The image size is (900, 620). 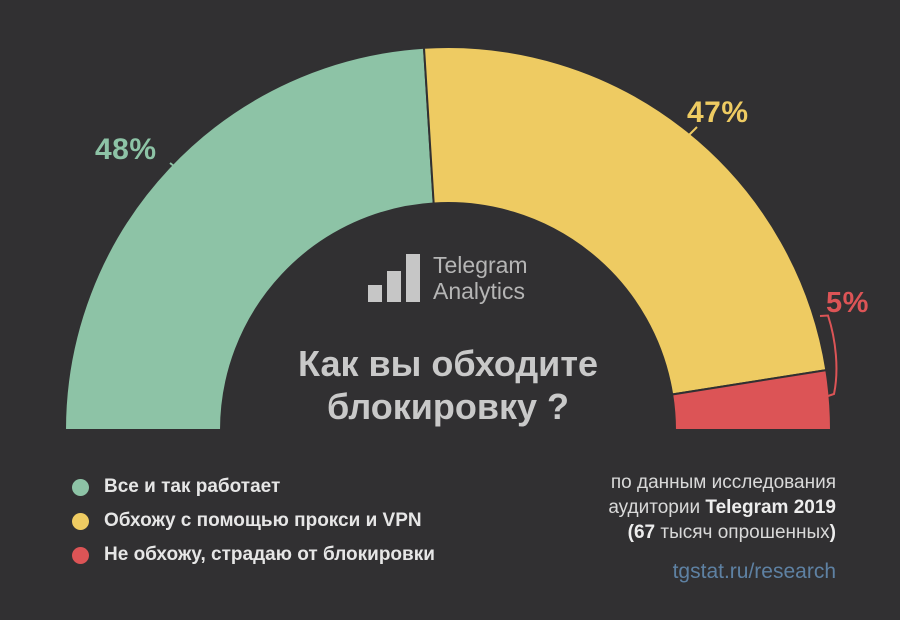 I want to click on logo-text: Telegram Analytics, so click(x=480, y=278).